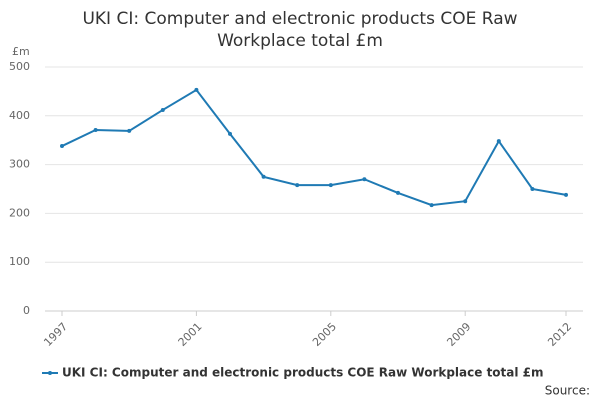 The image size is (600, 400). I want to click on y-tick-label: 300, so click(19, 164).